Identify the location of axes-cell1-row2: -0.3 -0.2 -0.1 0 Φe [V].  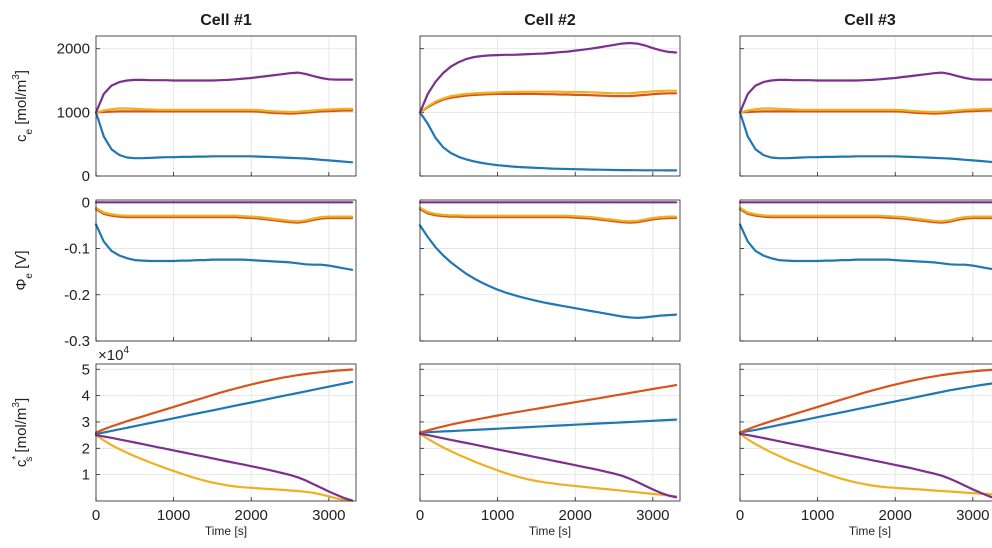
(185, 272).